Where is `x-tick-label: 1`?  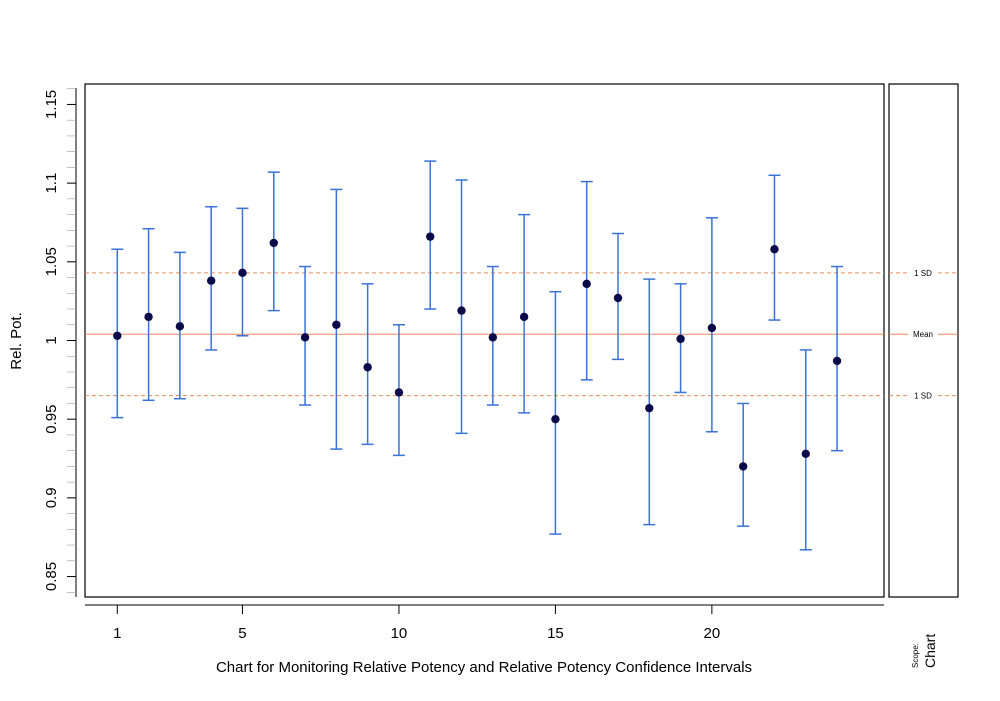
x-tick-label: 1 is located at coordinates (117, 633).